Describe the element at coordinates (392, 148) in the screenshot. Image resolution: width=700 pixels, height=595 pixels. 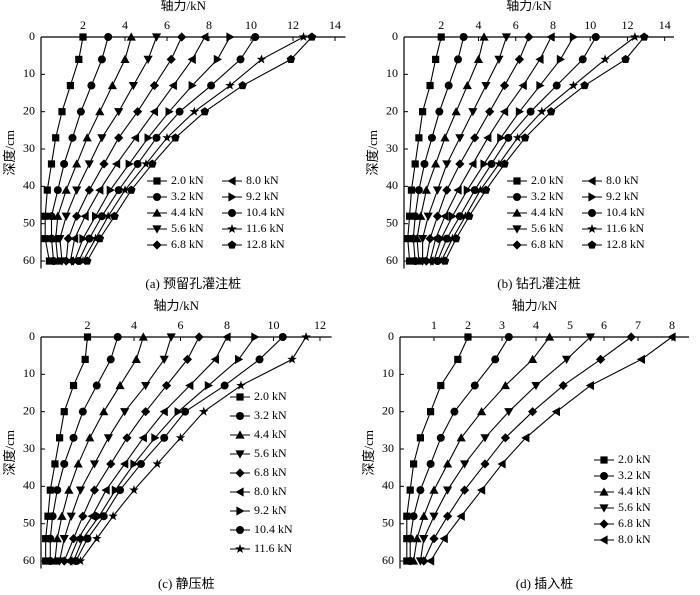
I see `y-tick-label: 30` at that location.